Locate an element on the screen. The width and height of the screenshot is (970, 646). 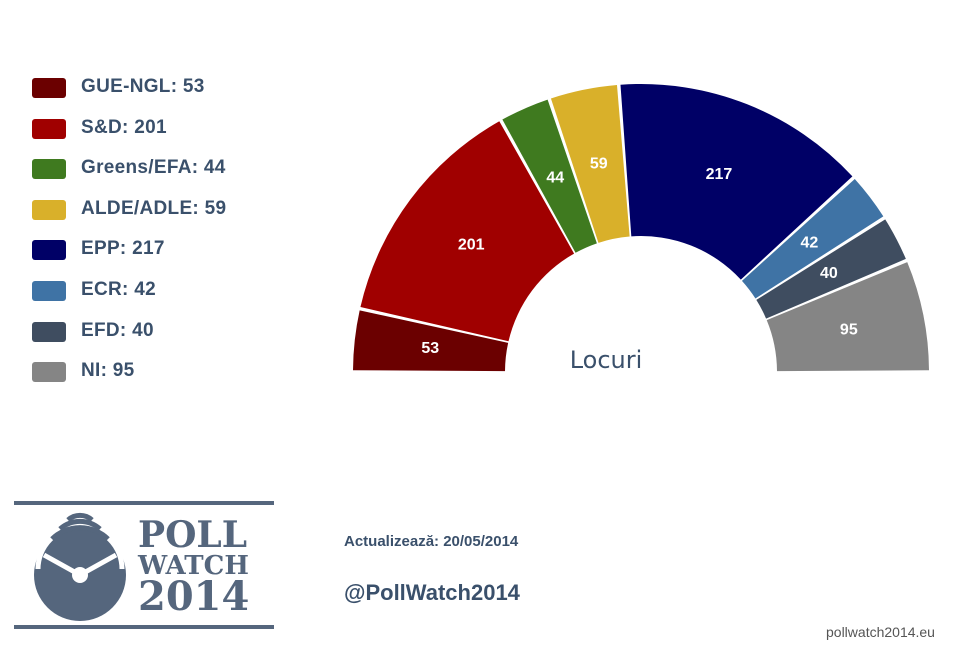
legend-swatch-ni is located at coordinates (49, 372).